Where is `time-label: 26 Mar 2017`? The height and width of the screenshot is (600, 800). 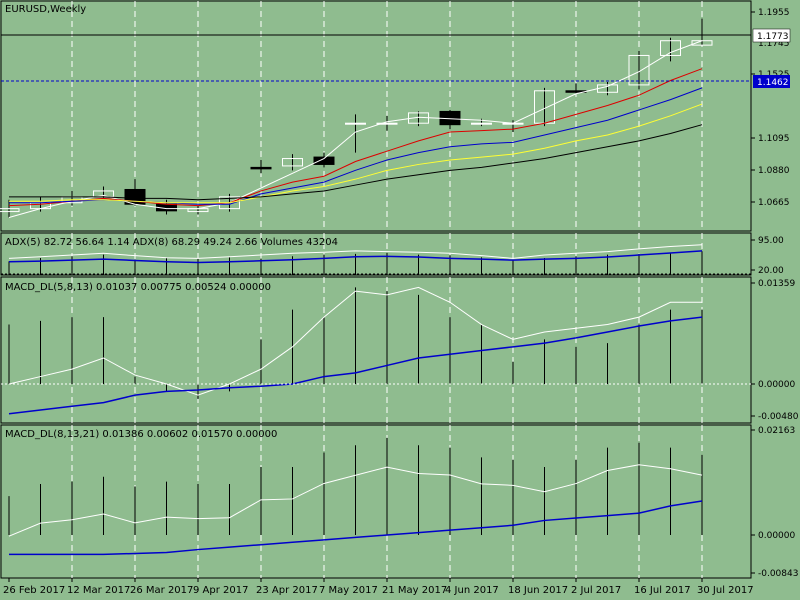
time-label: 26 Mar 2017 is located at coordinates (161, 590).